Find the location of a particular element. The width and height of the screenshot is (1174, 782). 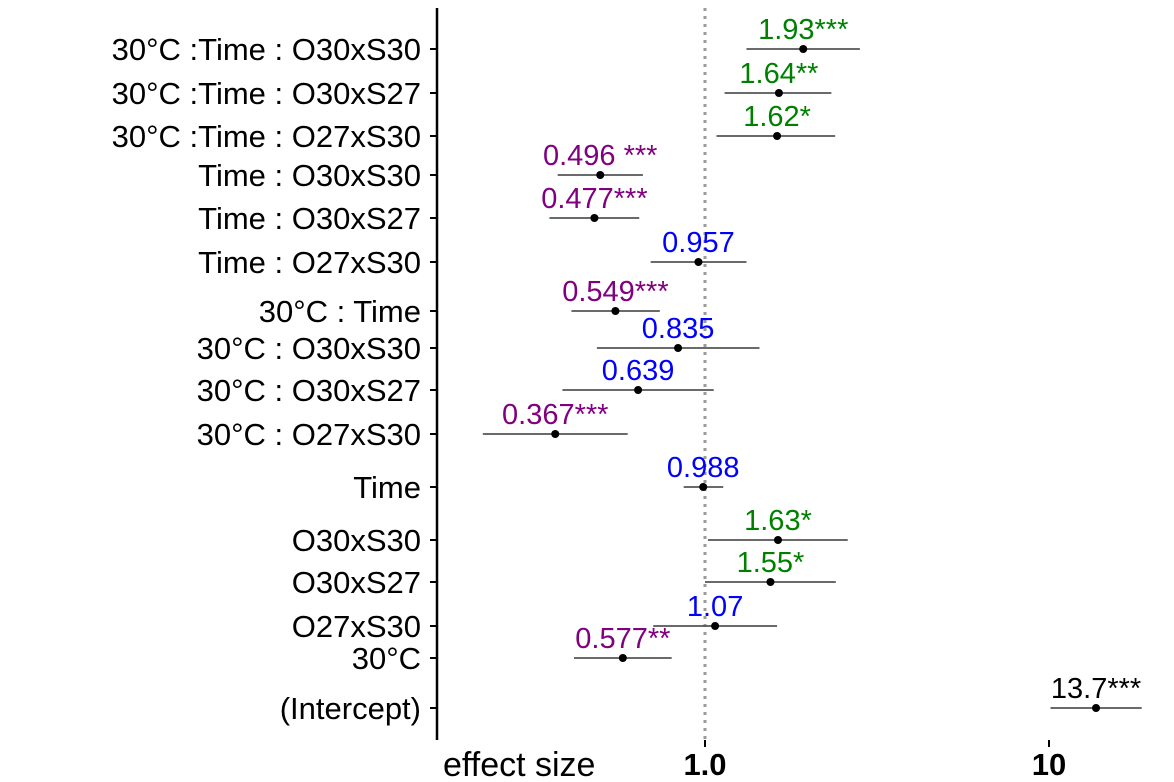

term-label: 30°C : O30xS30 is located at coordinates (309, 348).